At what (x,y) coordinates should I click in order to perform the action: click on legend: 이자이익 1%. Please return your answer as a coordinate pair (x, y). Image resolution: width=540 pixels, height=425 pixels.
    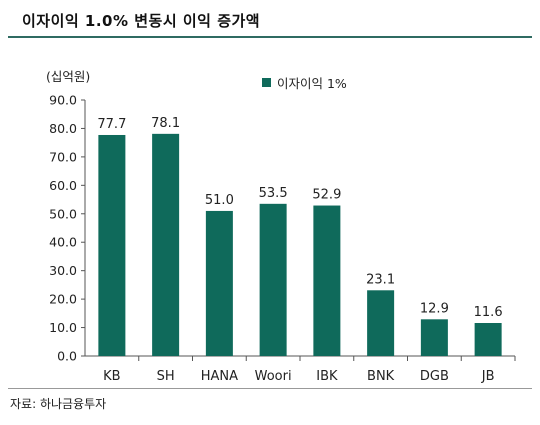
    Looking at the image, I should click on (304, 82).